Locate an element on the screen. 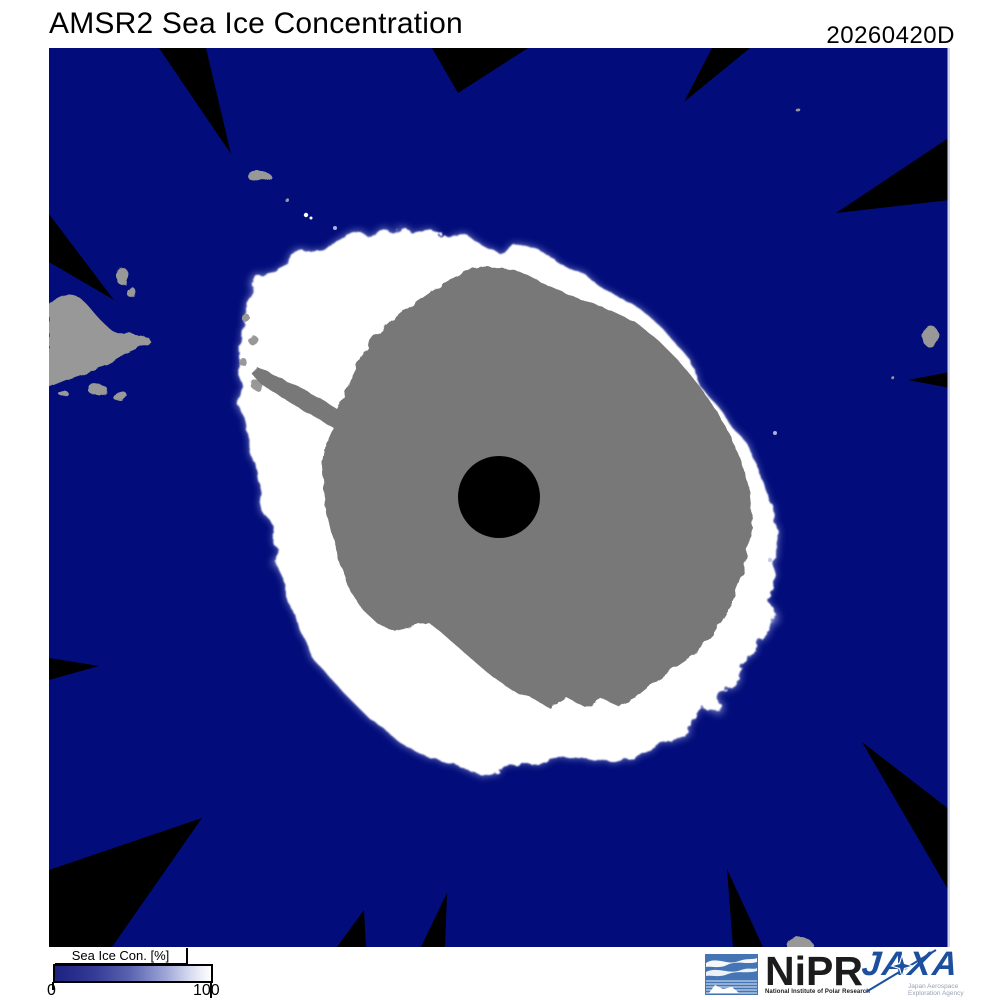  jaxa-logo: JAXA Japan Aerospace Exploration Agency is located at coordinates (921, 971).